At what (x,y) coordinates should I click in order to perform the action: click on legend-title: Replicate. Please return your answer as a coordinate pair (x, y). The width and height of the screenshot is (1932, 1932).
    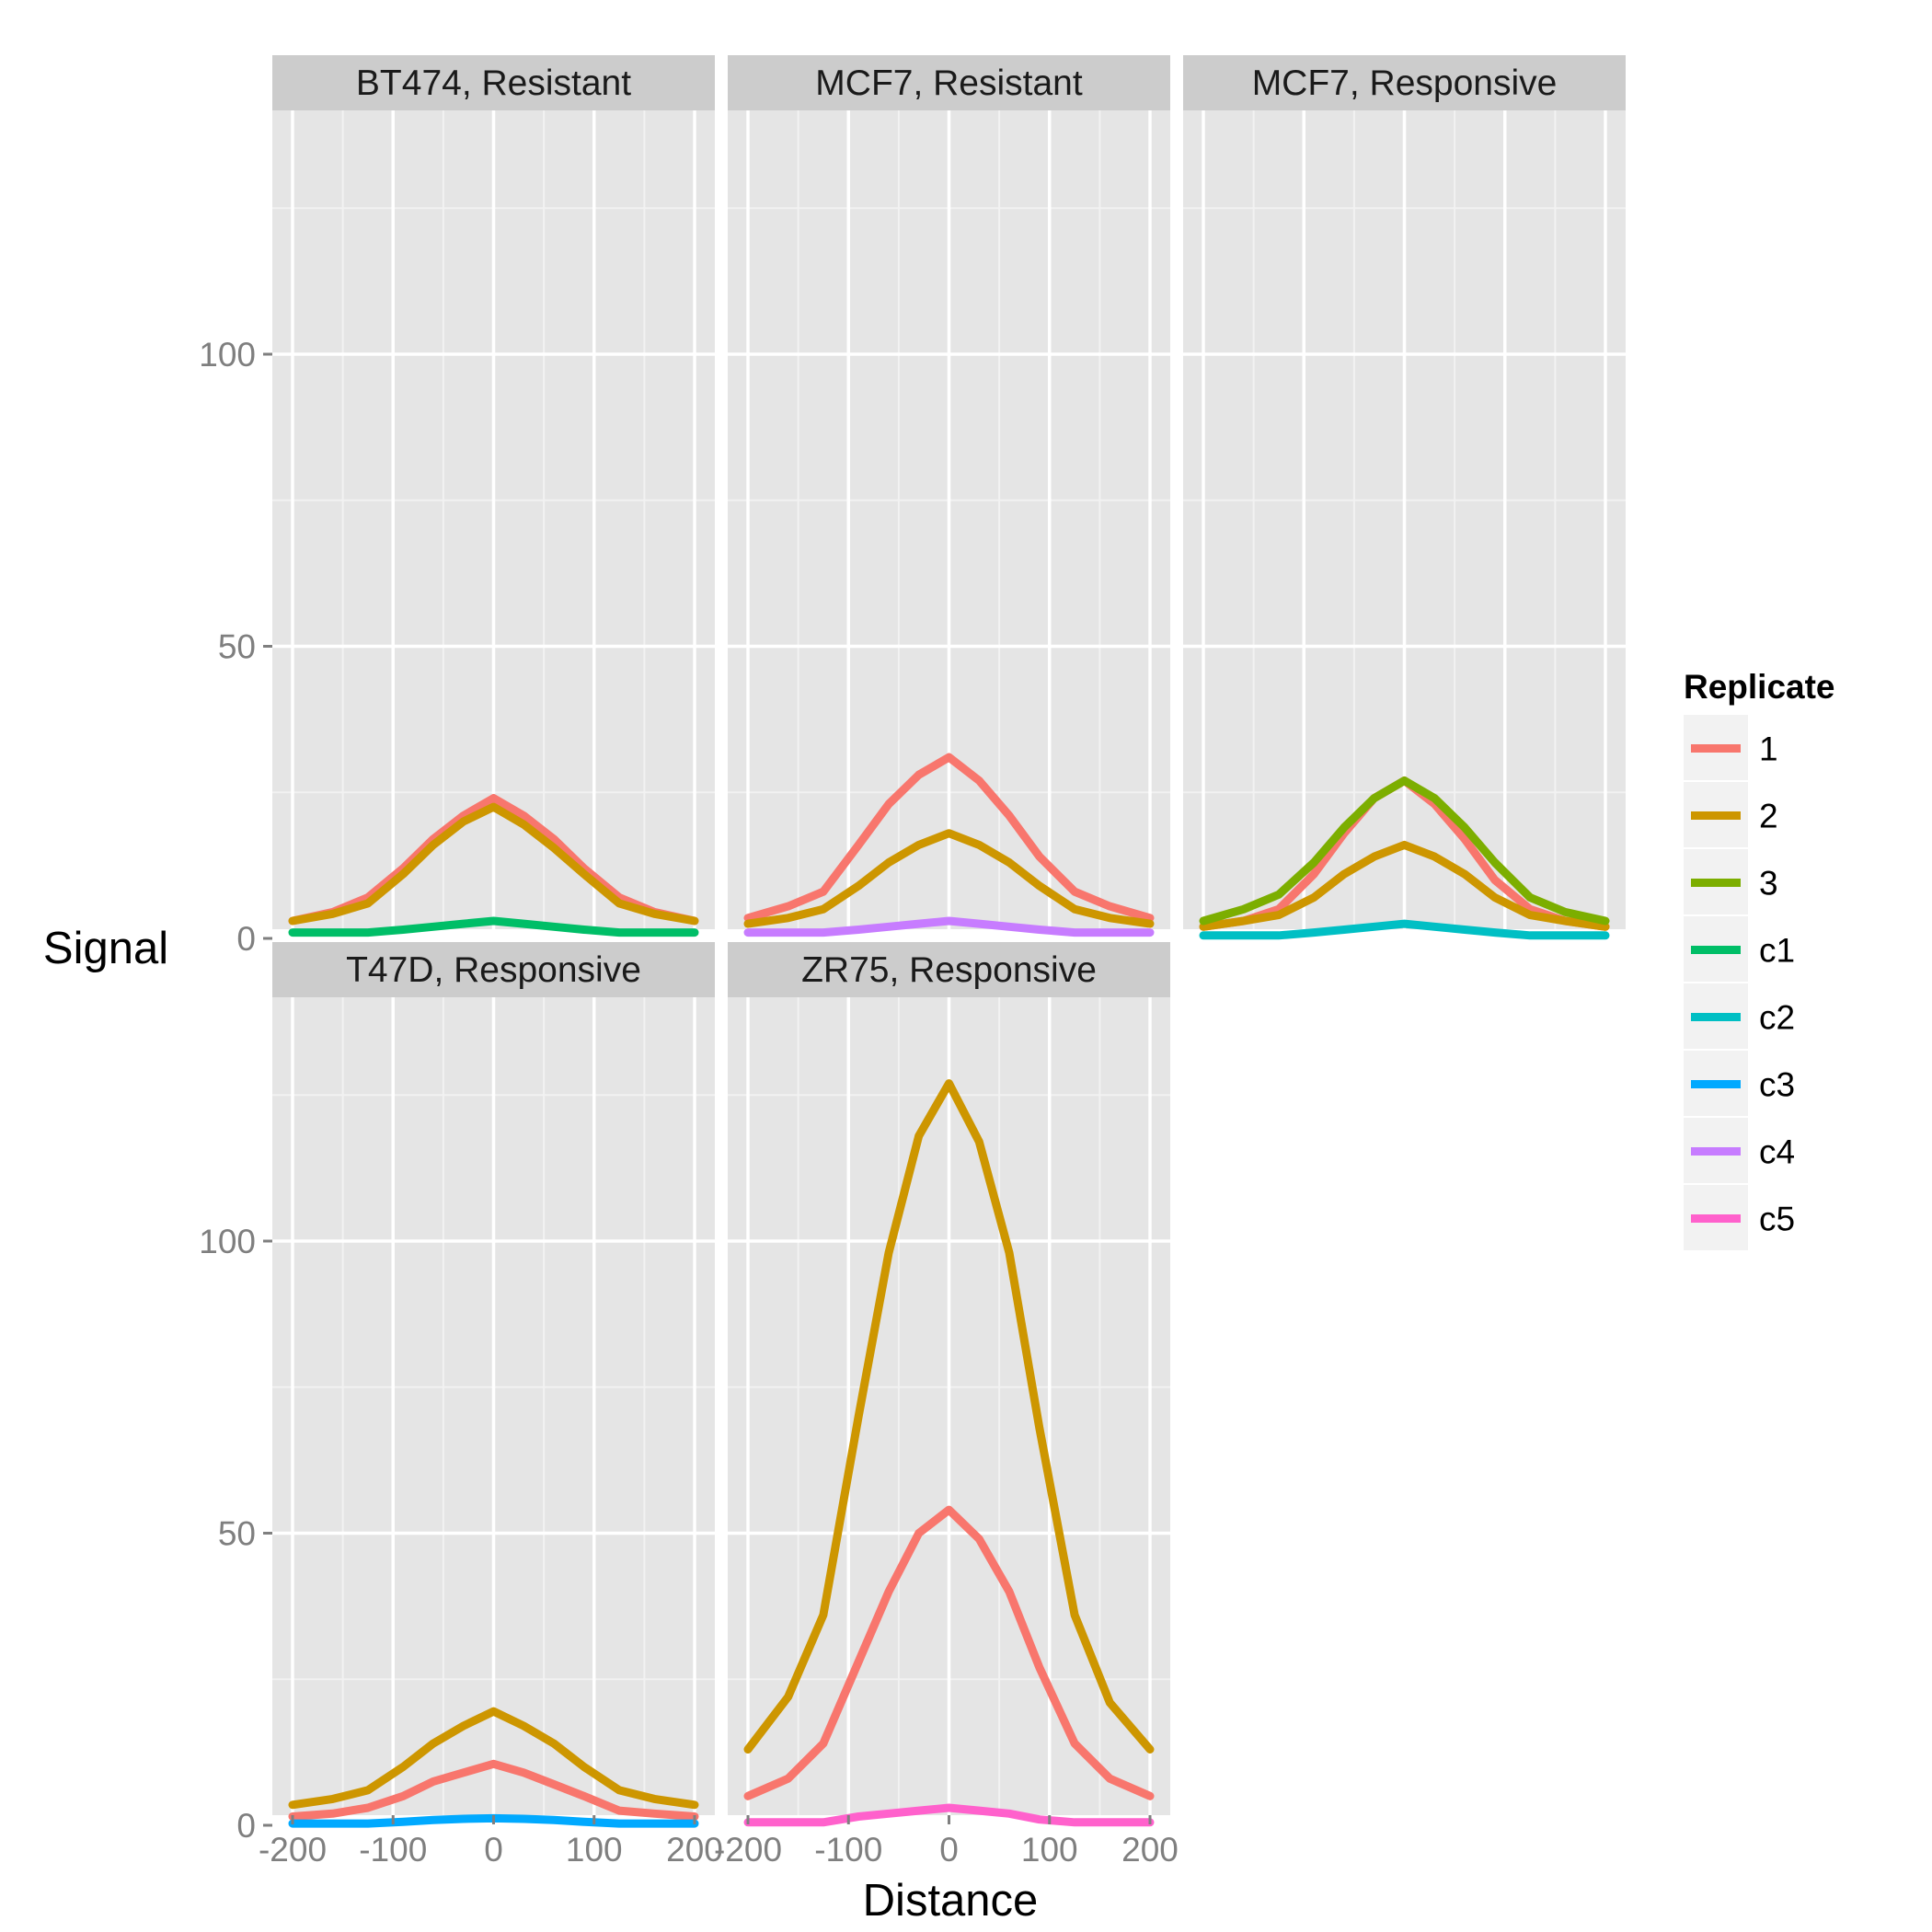
    Looking at the image, I should click on (1759, 687).